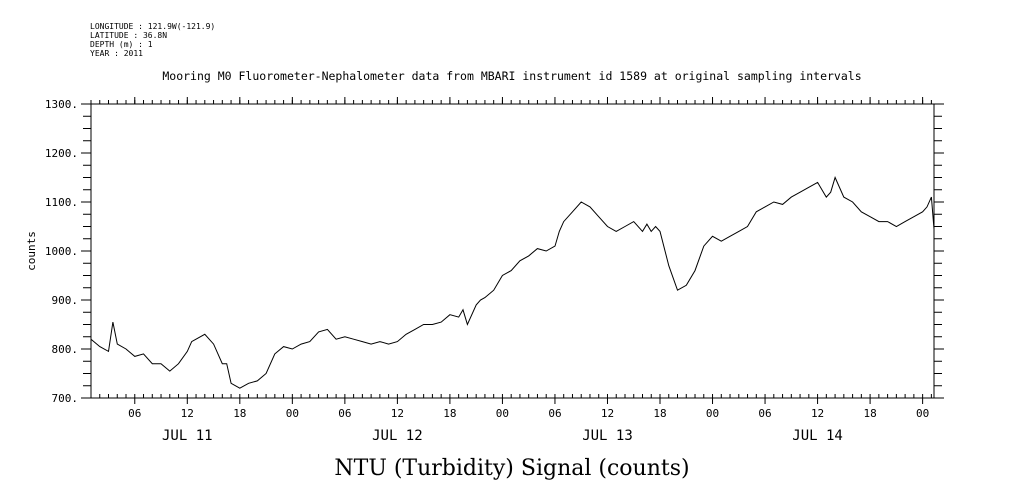 Image resolution: width=1009 pixels, height=504 pixels. I want to click on year-text: YEAR : 2011, so click(116, 53).